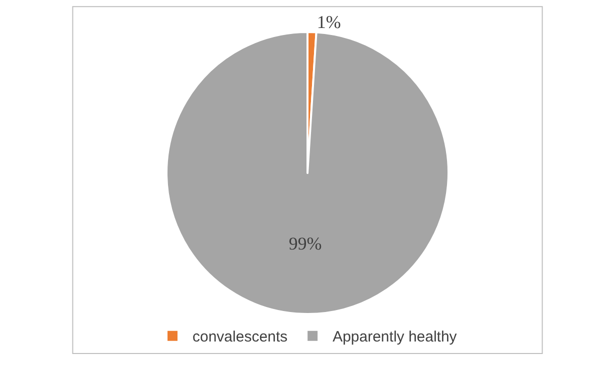  I want to click on data-label: 1%, so click(328, 22).